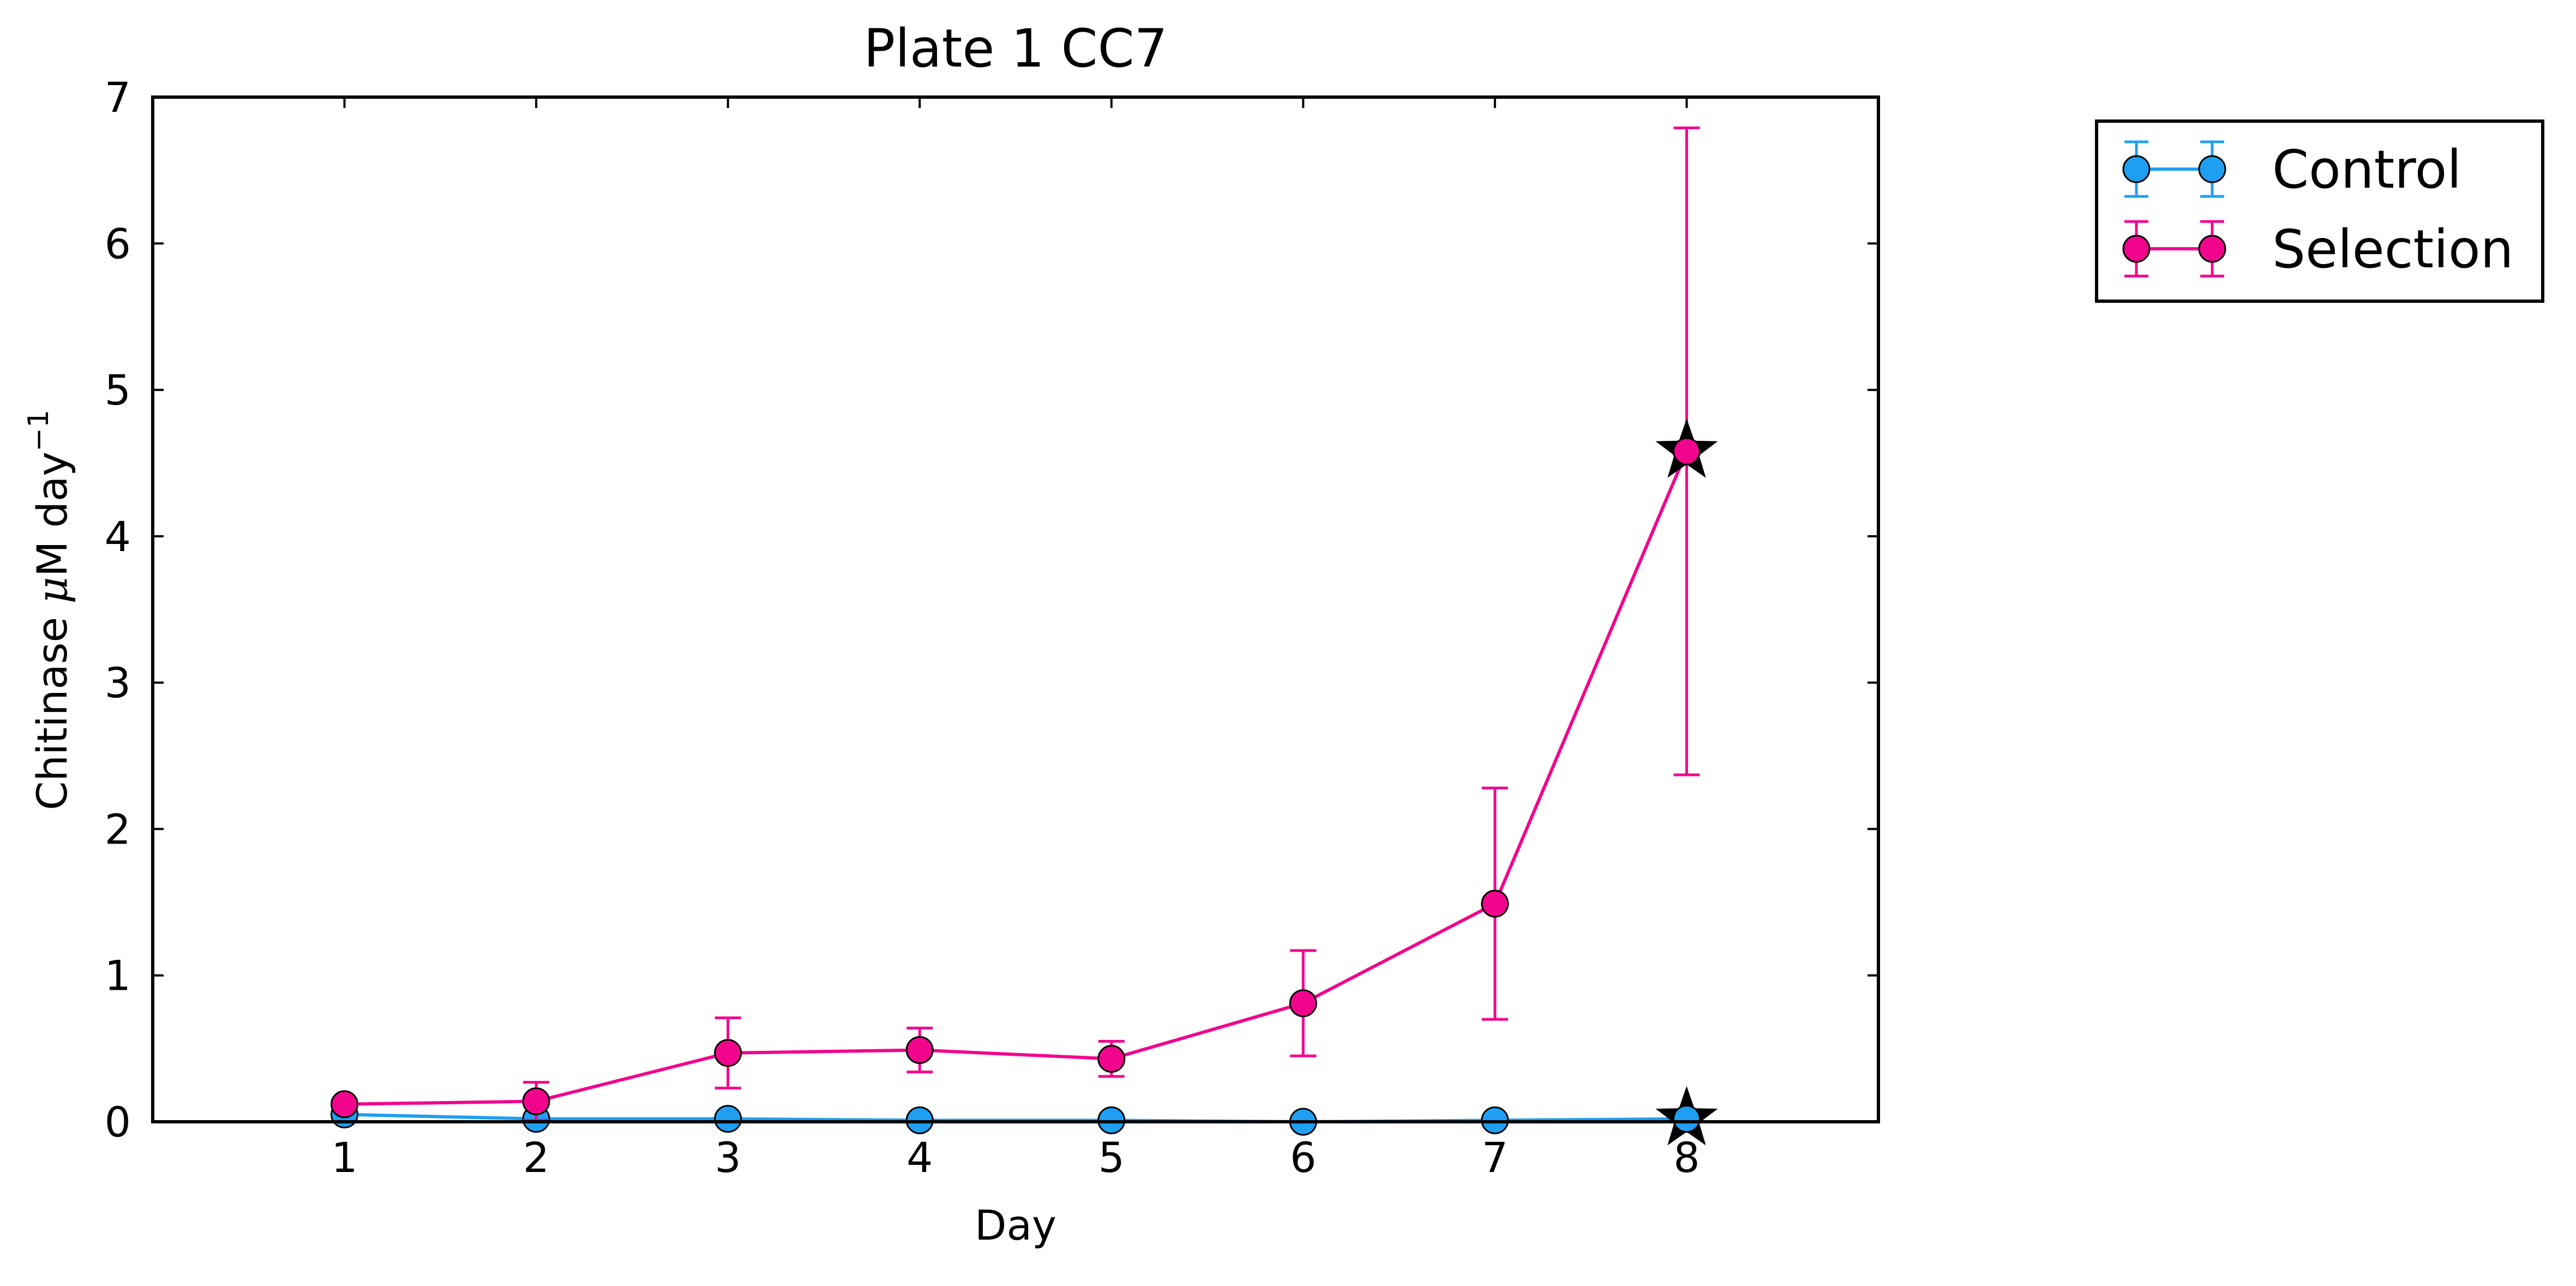  I want to click on x-tick-label: 6, so click(1303, 1157).